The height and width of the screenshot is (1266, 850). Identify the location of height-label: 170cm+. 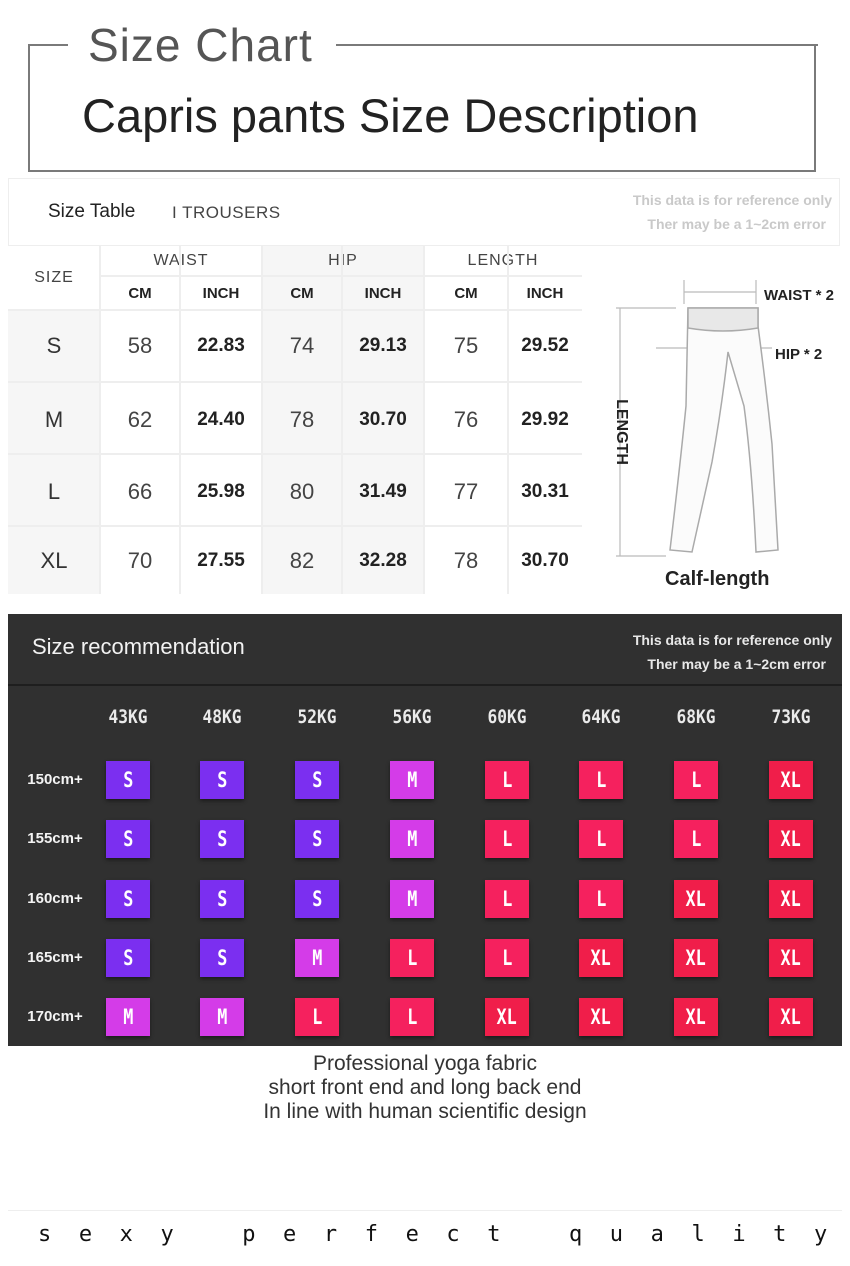
(55, 1016).